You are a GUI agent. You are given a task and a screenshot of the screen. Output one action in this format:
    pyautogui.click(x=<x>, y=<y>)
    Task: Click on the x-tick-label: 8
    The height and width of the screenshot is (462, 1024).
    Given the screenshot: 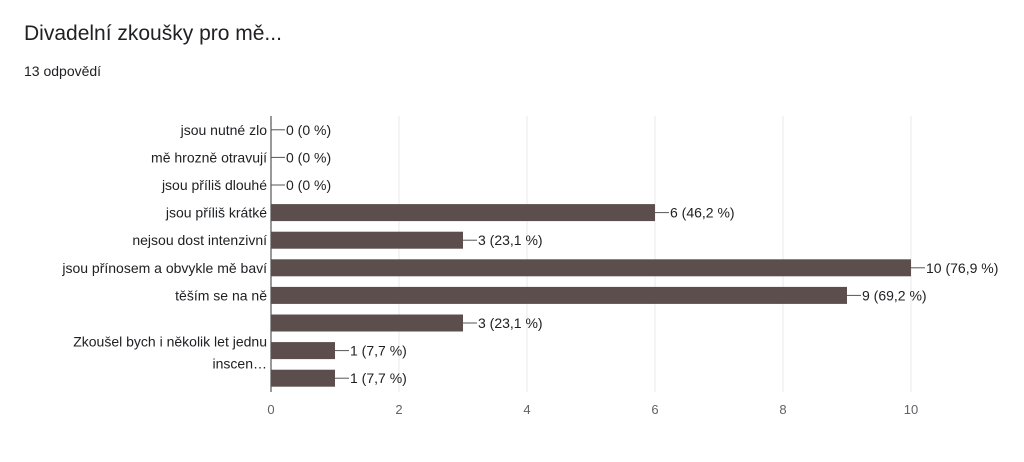 What is the action you would take?
    pyautogui.click(x=782, y=409)
    